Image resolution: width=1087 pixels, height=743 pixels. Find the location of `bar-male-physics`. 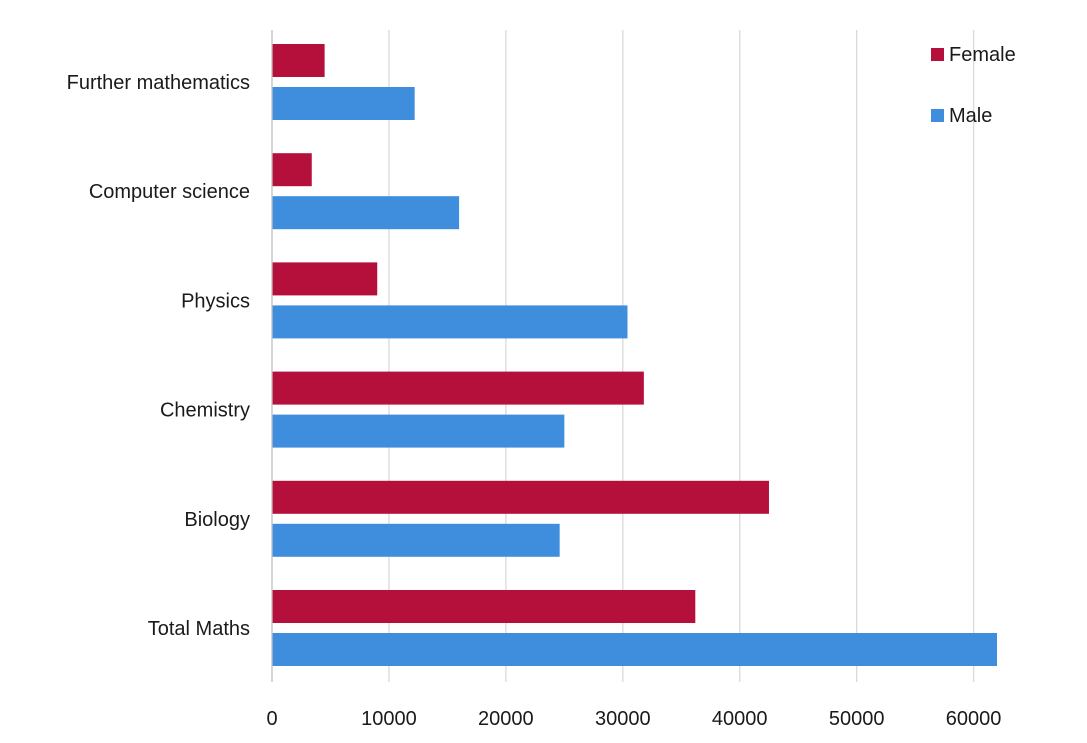

bar-male-physics is located at coordinates (450, 322).